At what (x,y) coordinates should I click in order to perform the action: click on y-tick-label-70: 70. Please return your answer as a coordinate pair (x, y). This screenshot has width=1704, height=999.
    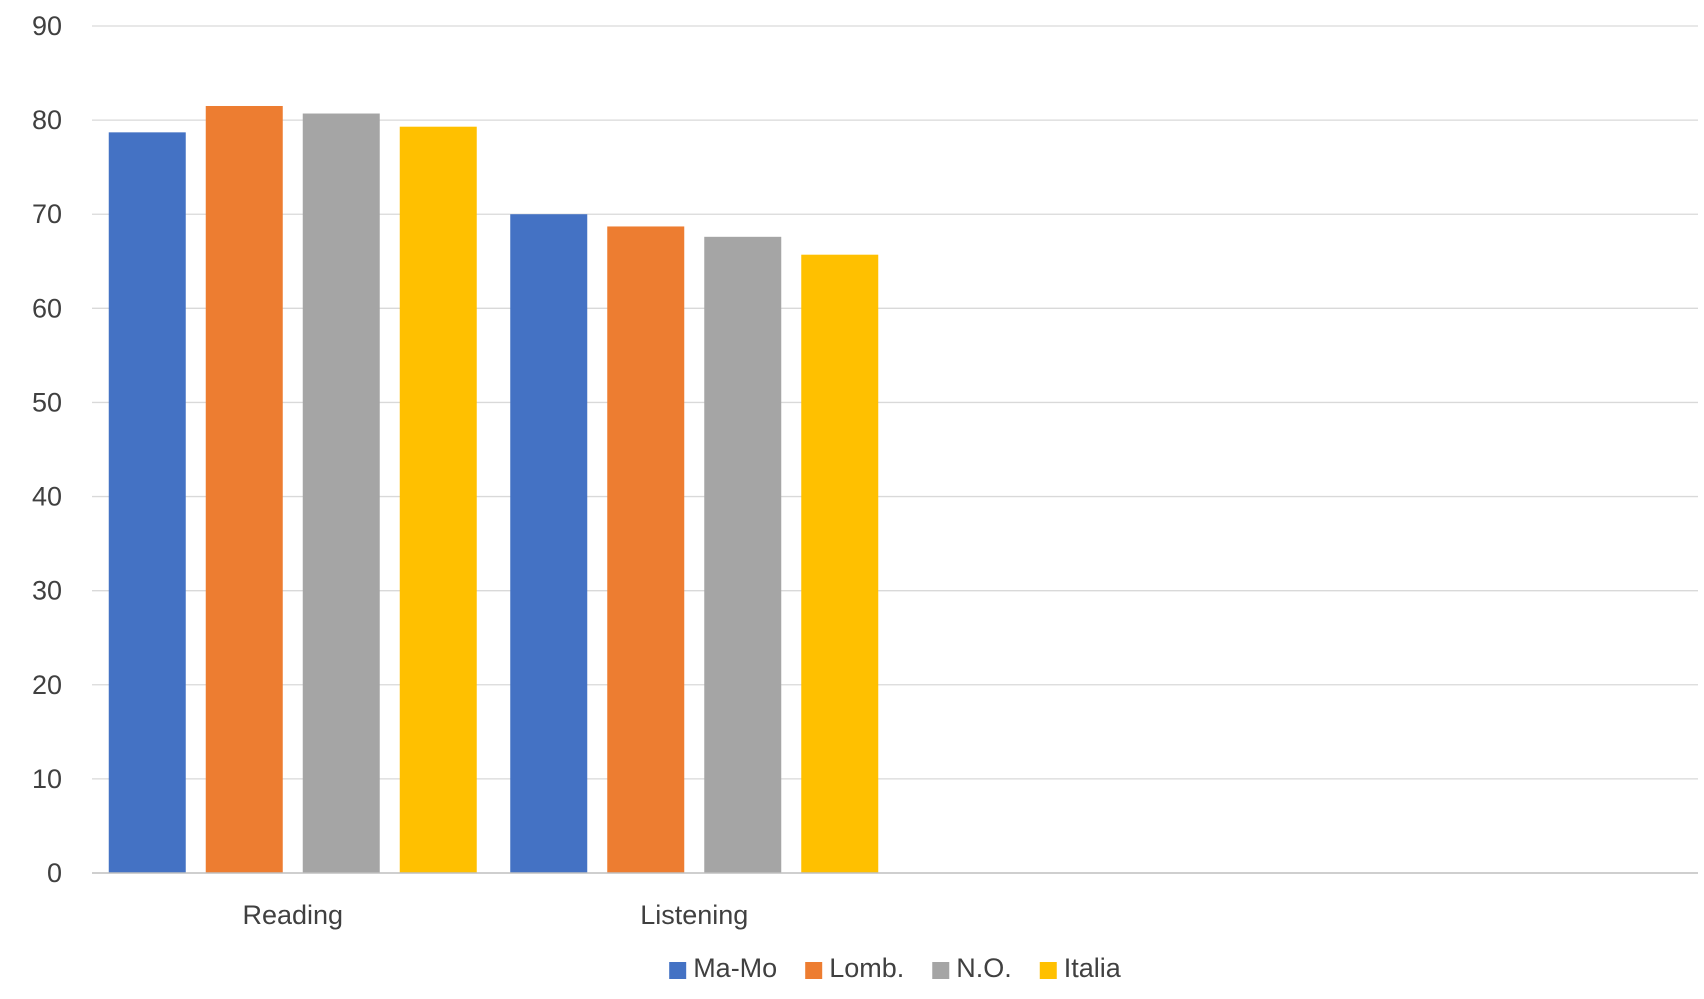
    Looking at the image, I should click on (47, 214).